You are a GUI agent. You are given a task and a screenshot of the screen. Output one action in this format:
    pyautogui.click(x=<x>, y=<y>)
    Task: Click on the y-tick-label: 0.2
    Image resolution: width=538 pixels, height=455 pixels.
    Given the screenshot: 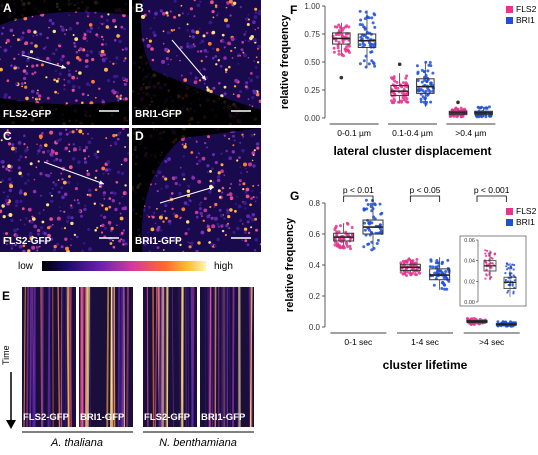 What is the action you would take?
    pyautogui.click(x=315, y=296)
    